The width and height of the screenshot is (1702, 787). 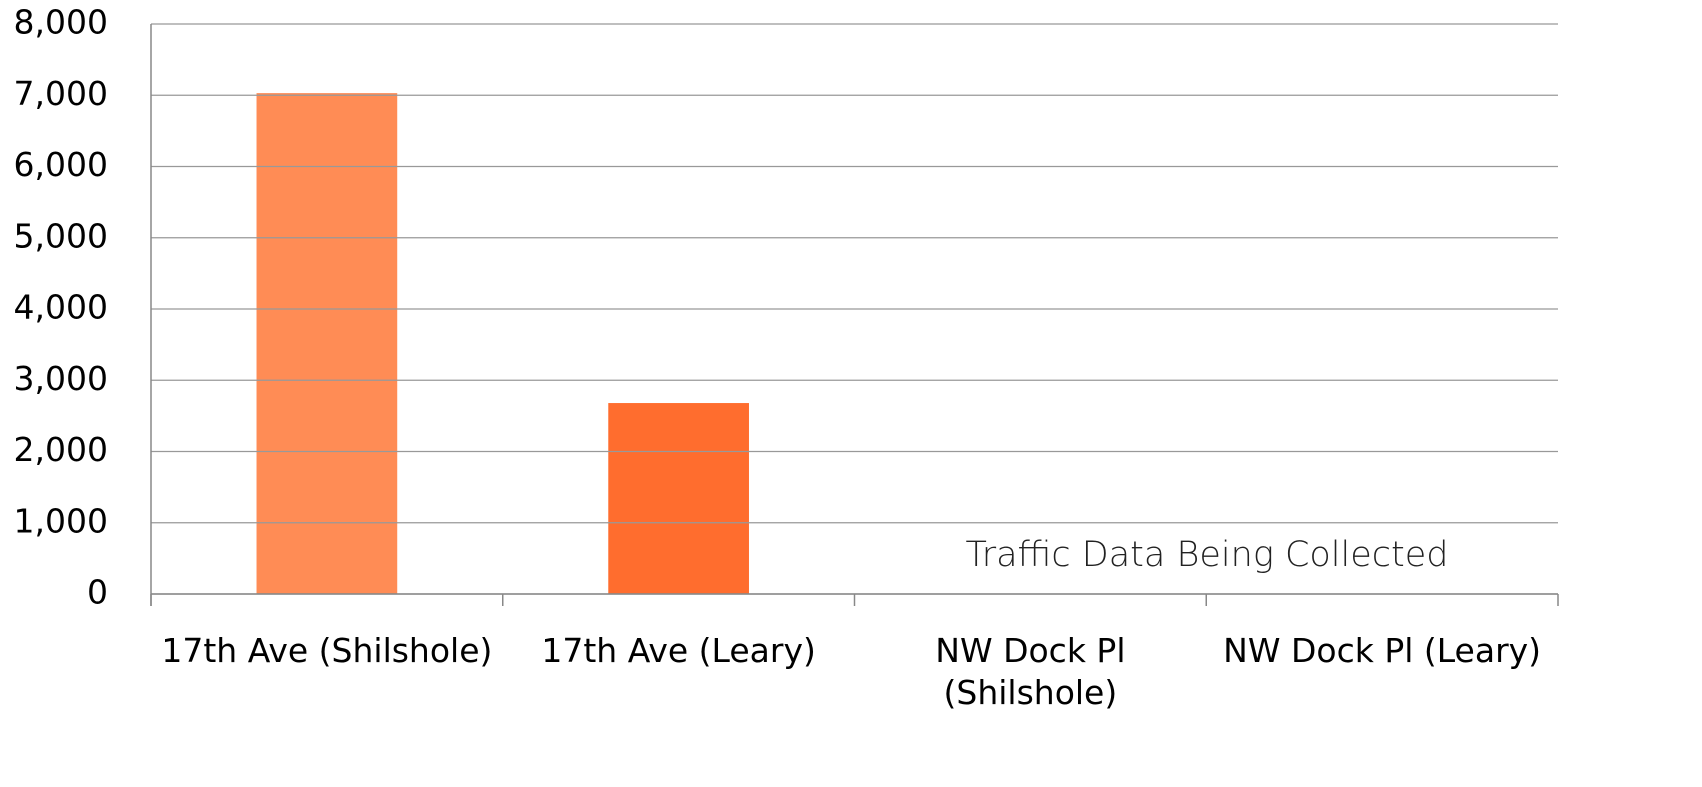 I want to click on x-tick-label: 17th Ave (Shilshole), so click(x=327, y=650).